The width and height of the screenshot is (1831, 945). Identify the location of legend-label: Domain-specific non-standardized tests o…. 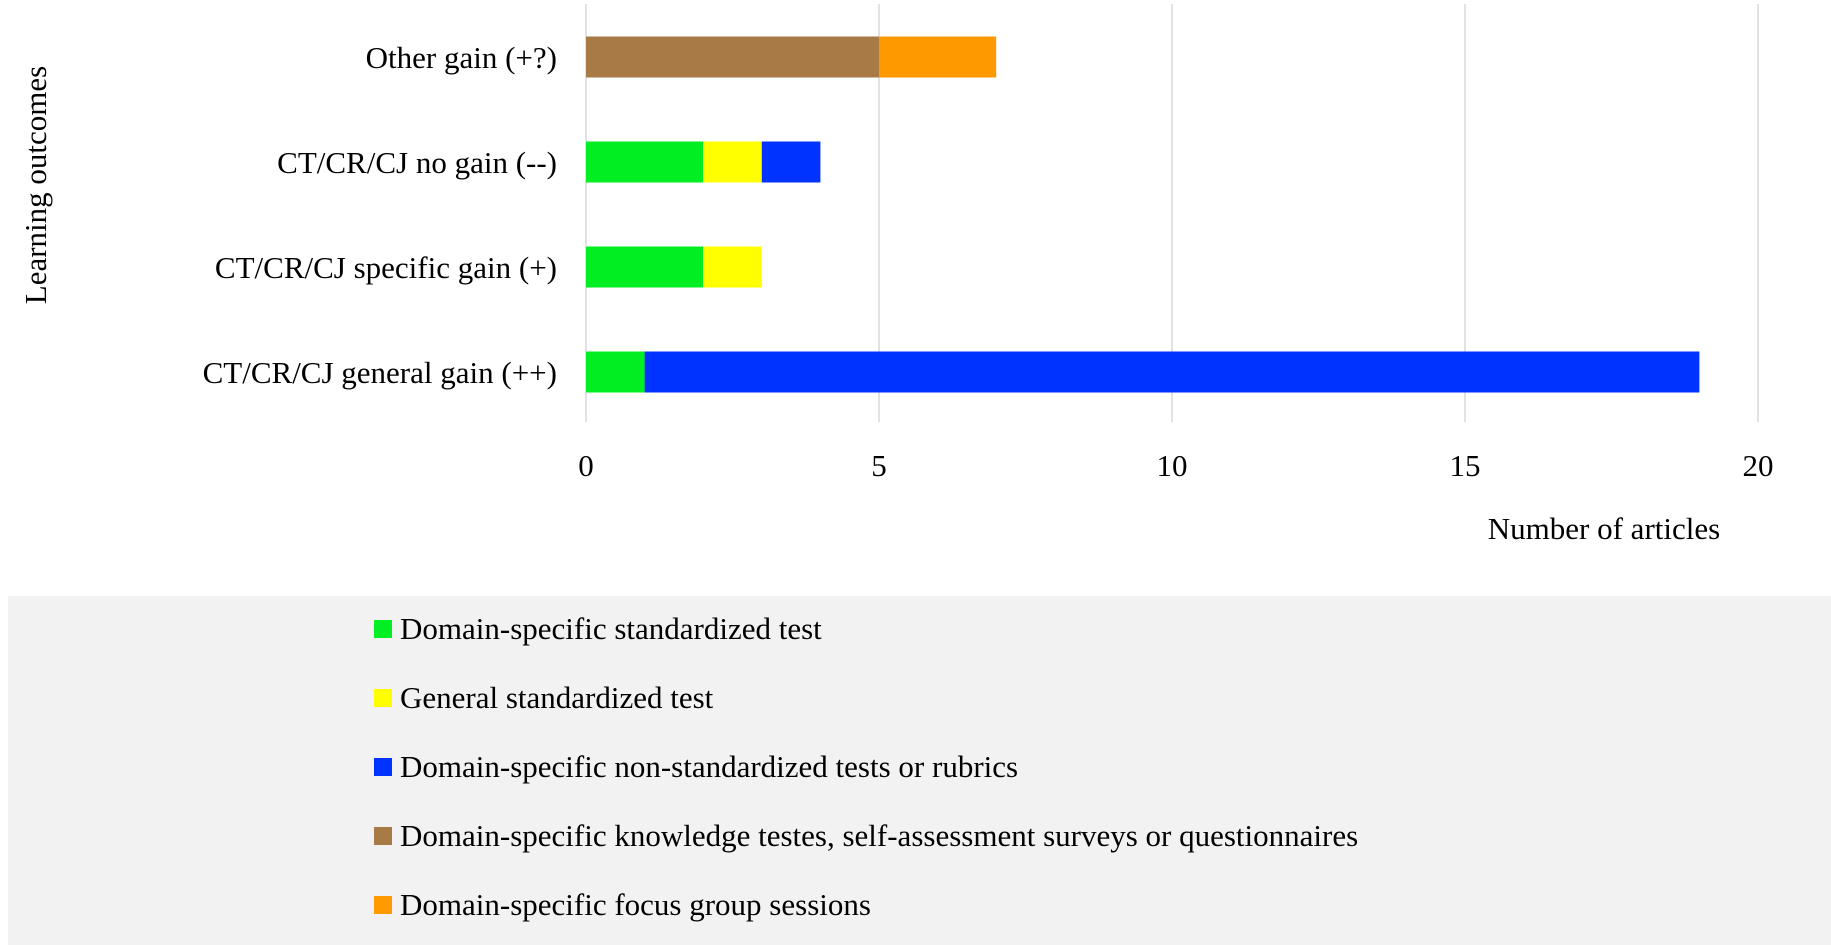
(709, 766).